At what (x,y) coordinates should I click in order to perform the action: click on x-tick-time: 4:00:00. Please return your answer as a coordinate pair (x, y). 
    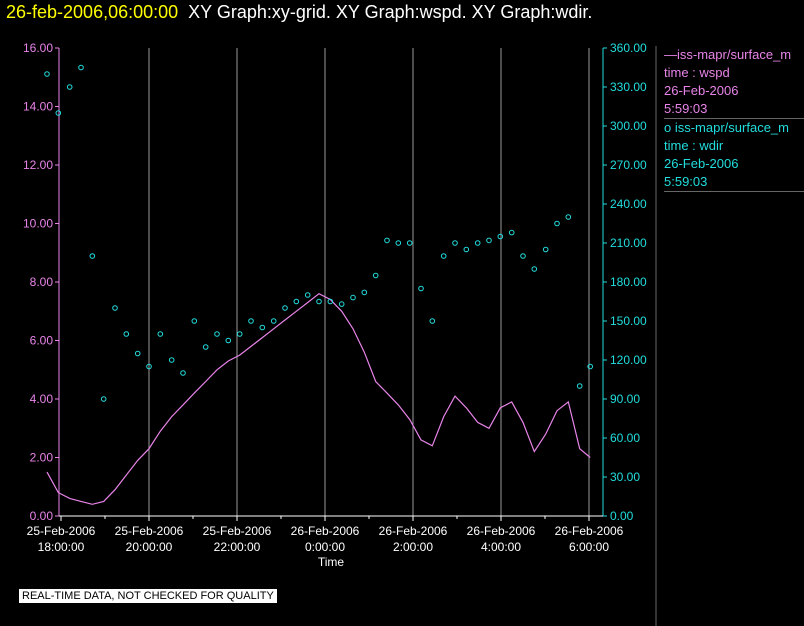
    Looking at the image, I should click on (501, 547).